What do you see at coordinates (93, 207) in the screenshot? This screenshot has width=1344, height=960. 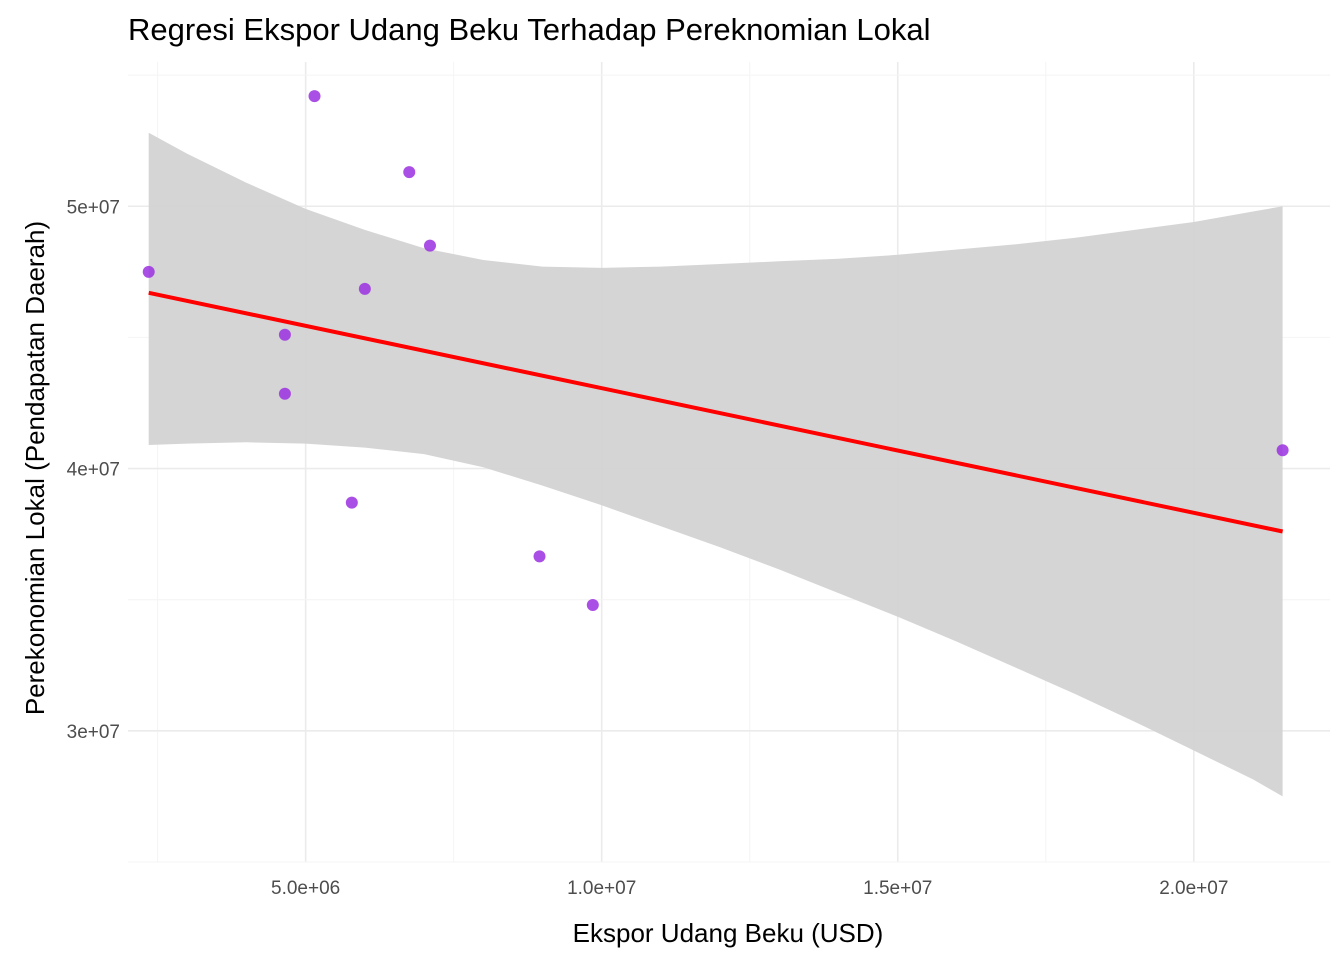 I see `y-tick-label: 5e+07` at bounding box center [93, 207].